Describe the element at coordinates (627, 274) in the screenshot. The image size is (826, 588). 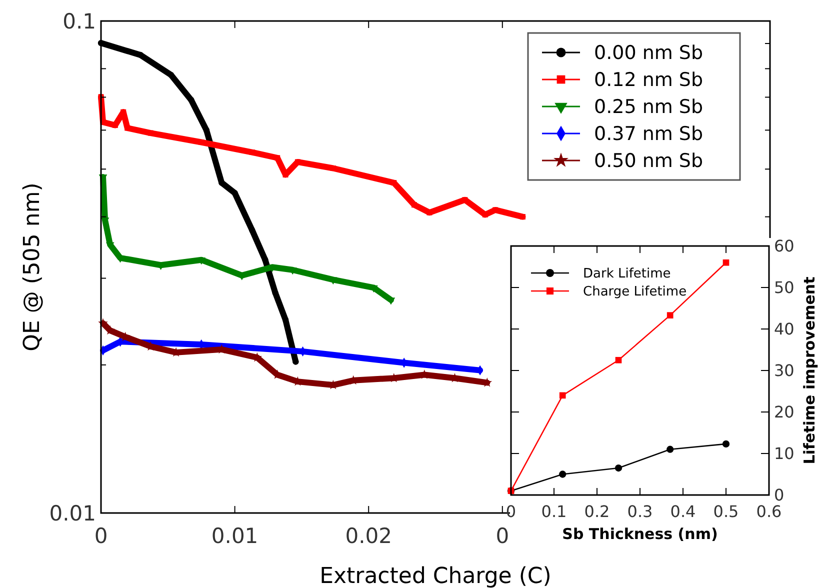
I see `legend-label: Dark Lifetime` at that location.